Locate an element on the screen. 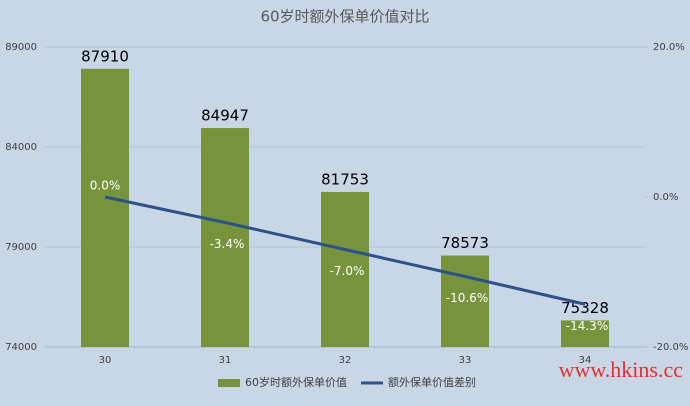 This screenshot has width=690, height=406. line-value-label: -7.0% is located at coordinates (347, 271).